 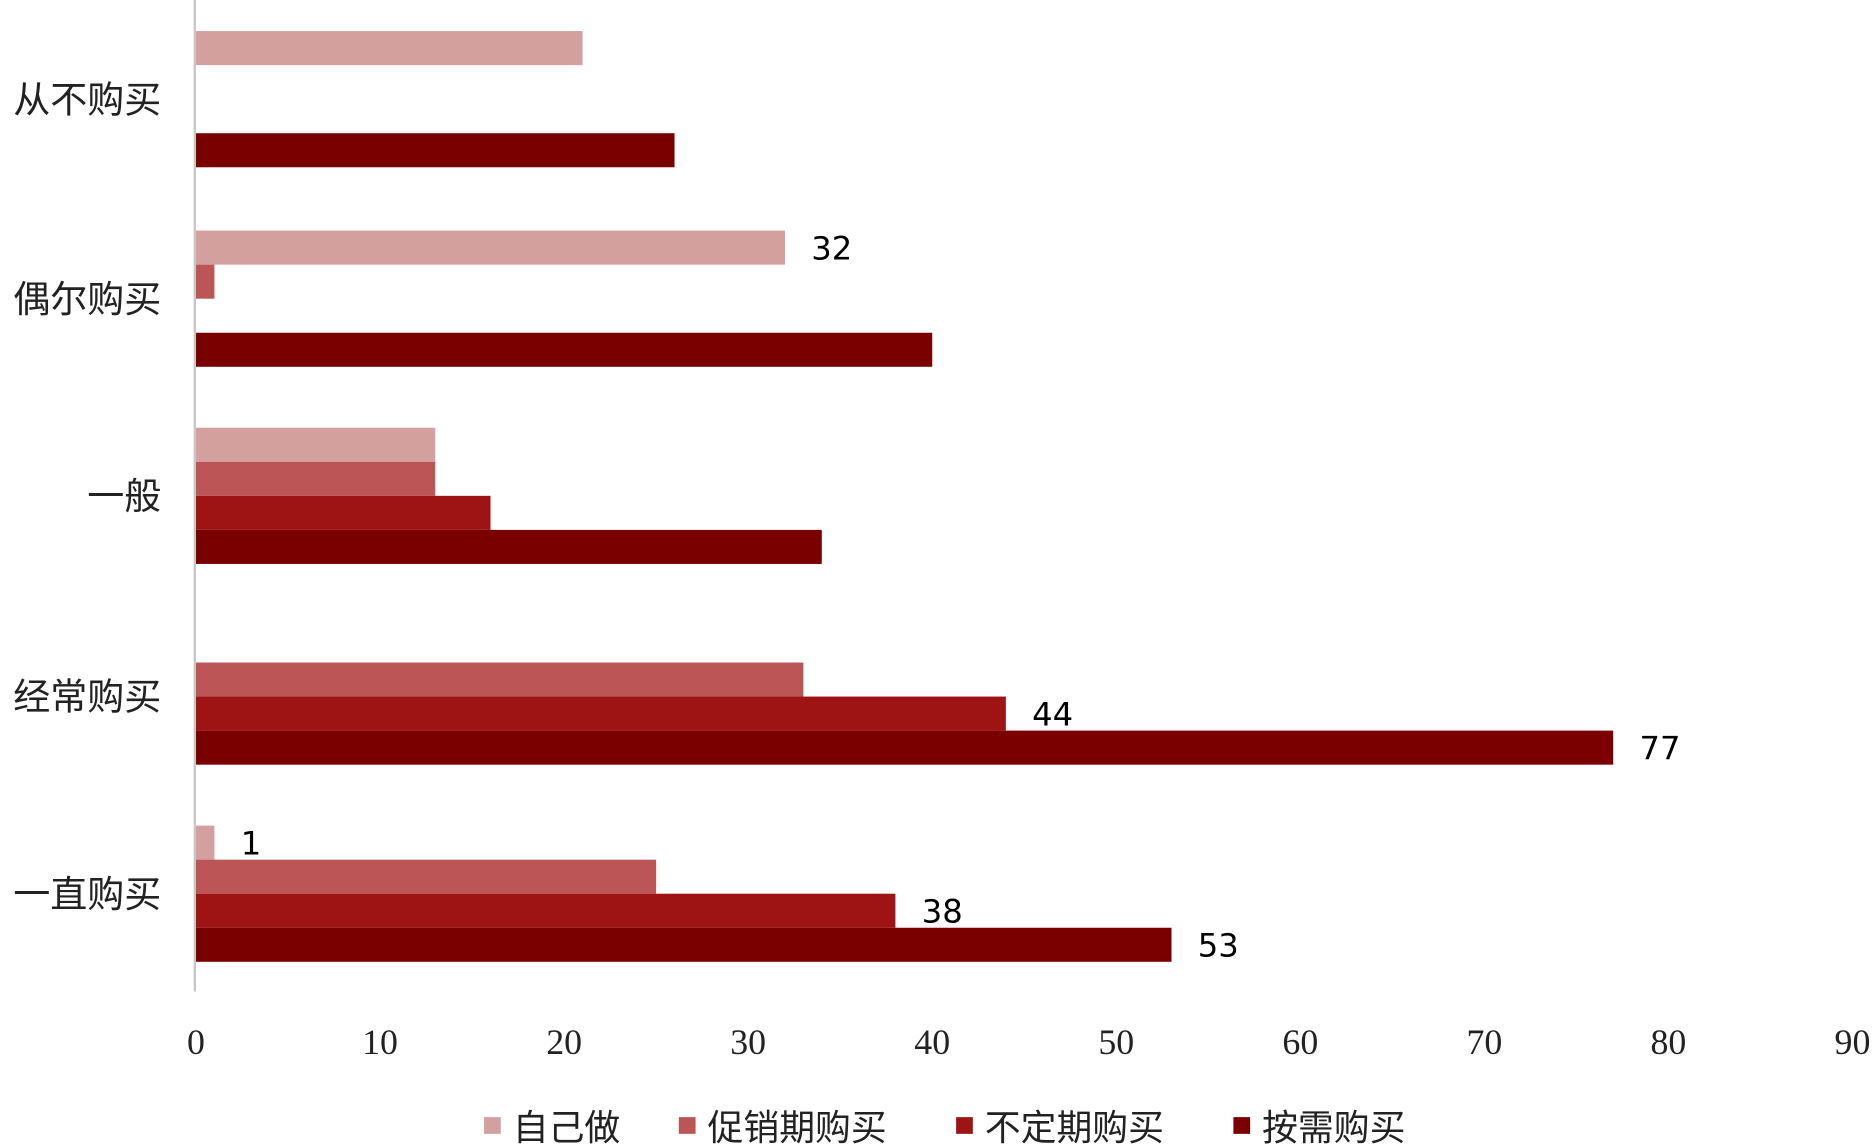 What do you see at coordinates (942, 912) in the screenshot?
I see `data-label: 38` at bounding box center [942, 912].